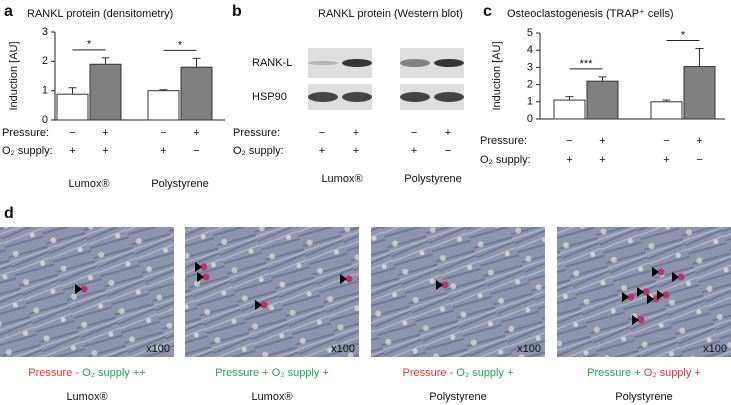 This screenshot has height=405, width=731. Describe the element at coordinates (390, 14) in the screenshot. I see `blot-title: RANKL protein (Western blot)` at that location.